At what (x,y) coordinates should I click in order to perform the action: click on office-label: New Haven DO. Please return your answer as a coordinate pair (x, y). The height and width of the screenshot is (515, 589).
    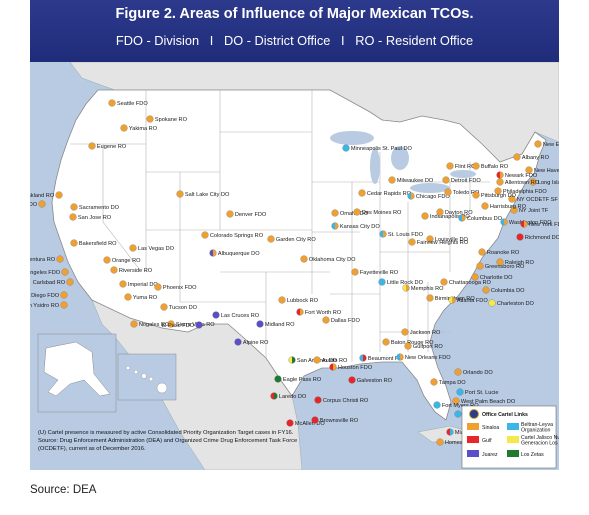
    Looking at the image, I should click on (546, 171).